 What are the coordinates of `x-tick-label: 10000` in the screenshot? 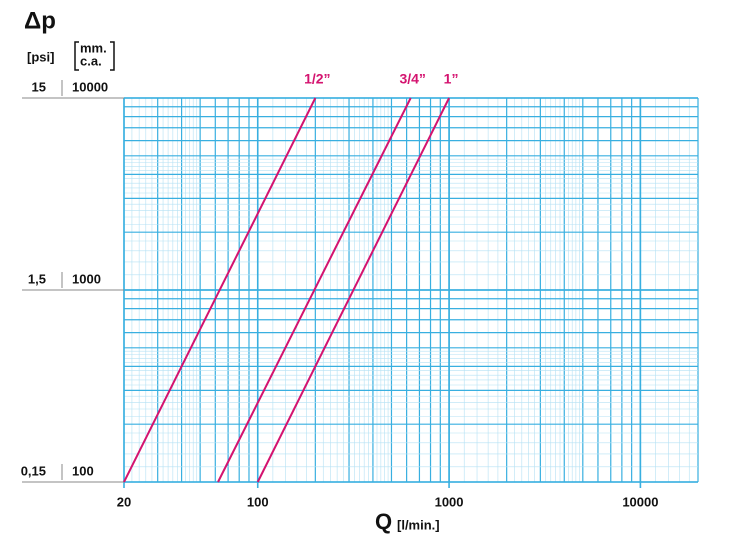 It's located at (640, 501).